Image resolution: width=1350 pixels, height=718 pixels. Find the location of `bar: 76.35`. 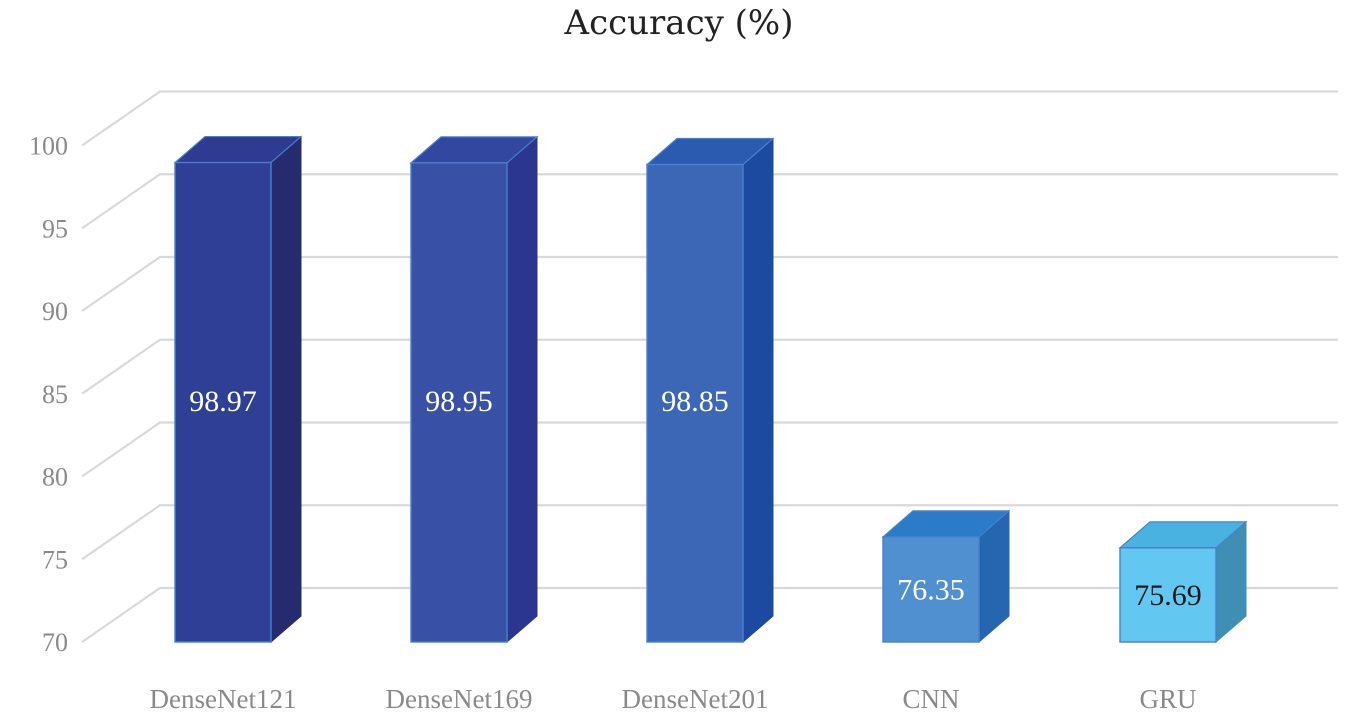

bar: 76.35 is located at coordinates (946, 576).